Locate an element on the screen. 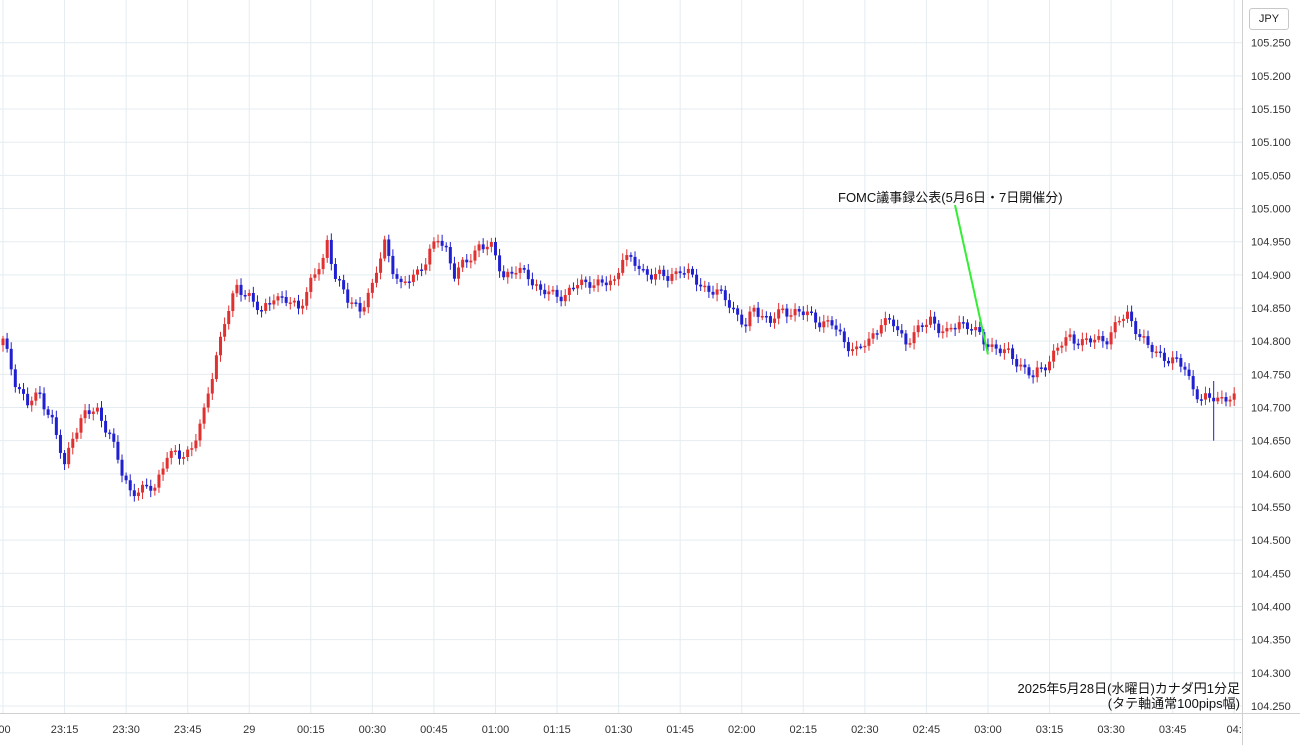 The height and width of the screenshot is (745, 1300). caption-line2: (タテ軸通常100pips幅) is located at coordinates (1173, 703).